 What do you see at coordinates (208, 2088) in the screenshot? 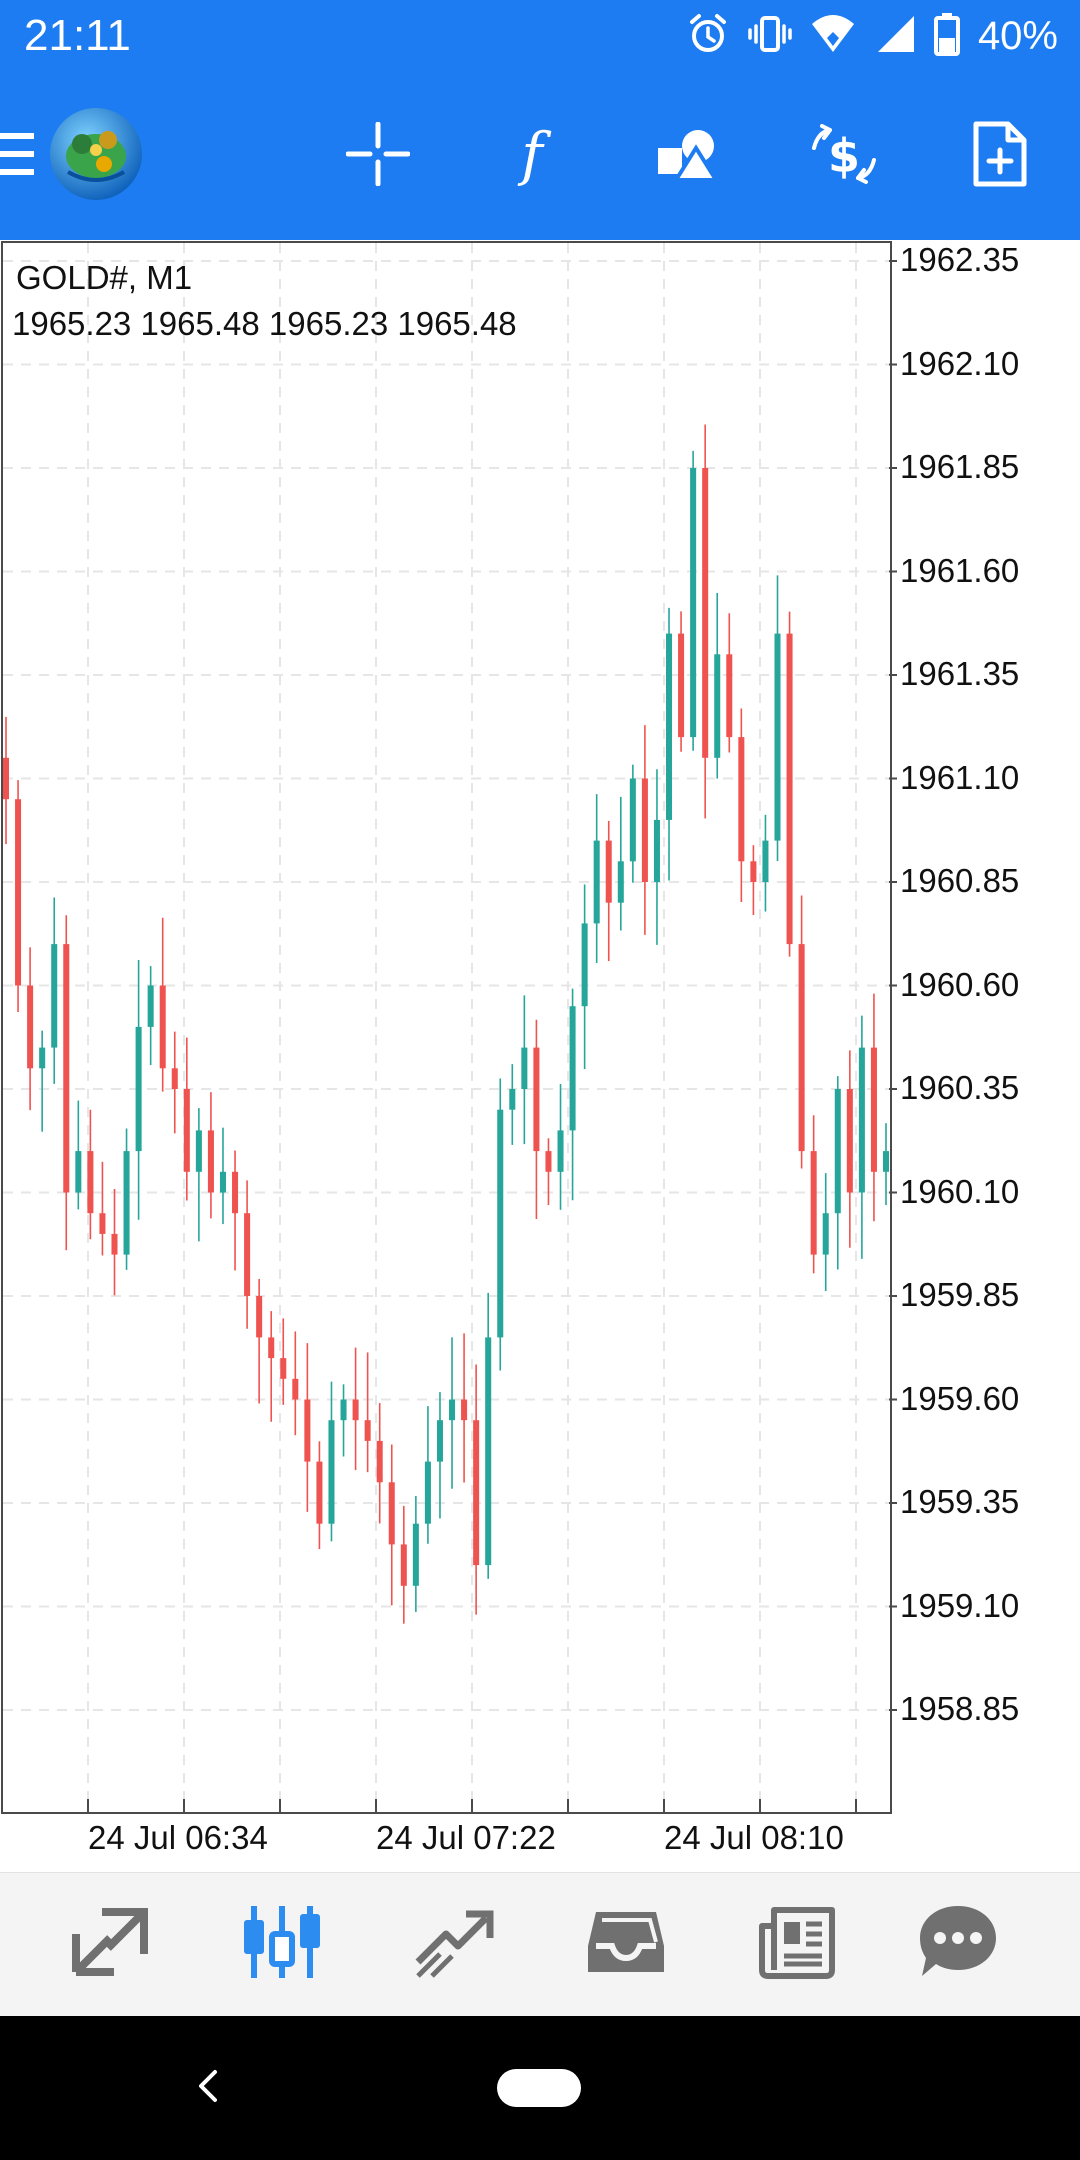
I see `back-button` at bounding box center [208, 2088].